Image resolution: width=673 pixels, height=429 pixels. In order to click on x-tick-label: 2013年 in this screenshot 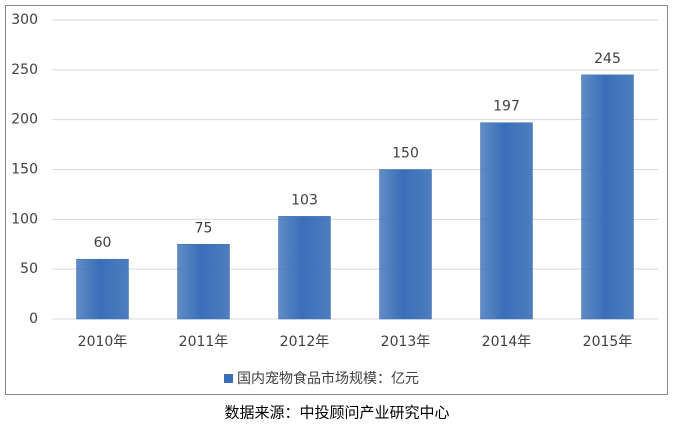, I will do `click(406, 342)`.